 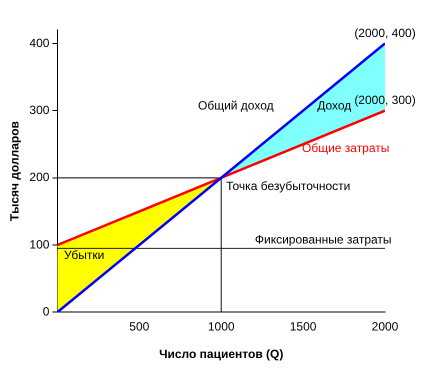 I want to click on series-label: Точка безубыточности, so click(x=288, y=185).